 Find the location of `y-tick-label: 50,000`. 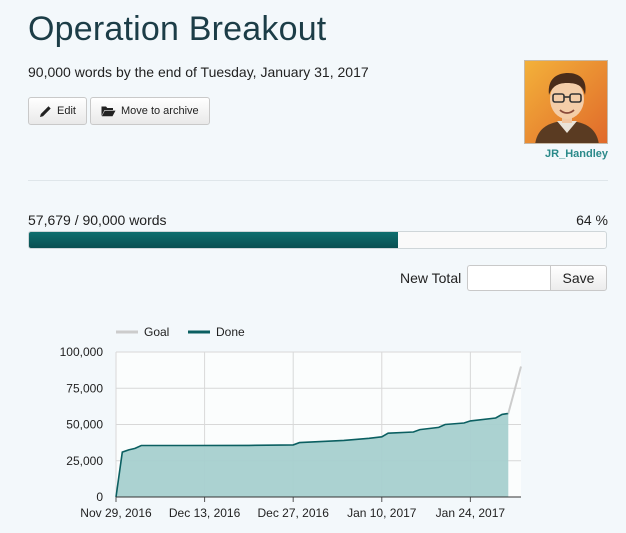

y-tick-label: 50,000 is located at coordinates (84, 425).